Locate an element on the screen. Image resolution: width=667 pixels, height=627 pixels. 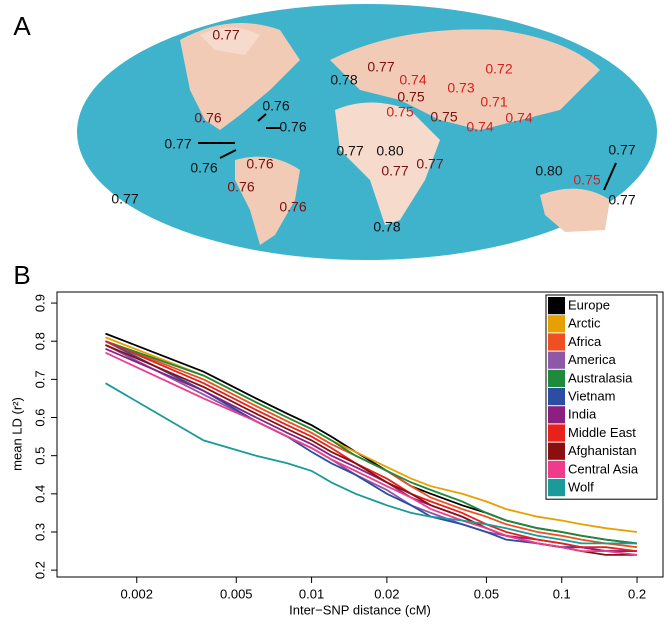
y-tick-label: 0.2 is located at coordinates (39, 570).